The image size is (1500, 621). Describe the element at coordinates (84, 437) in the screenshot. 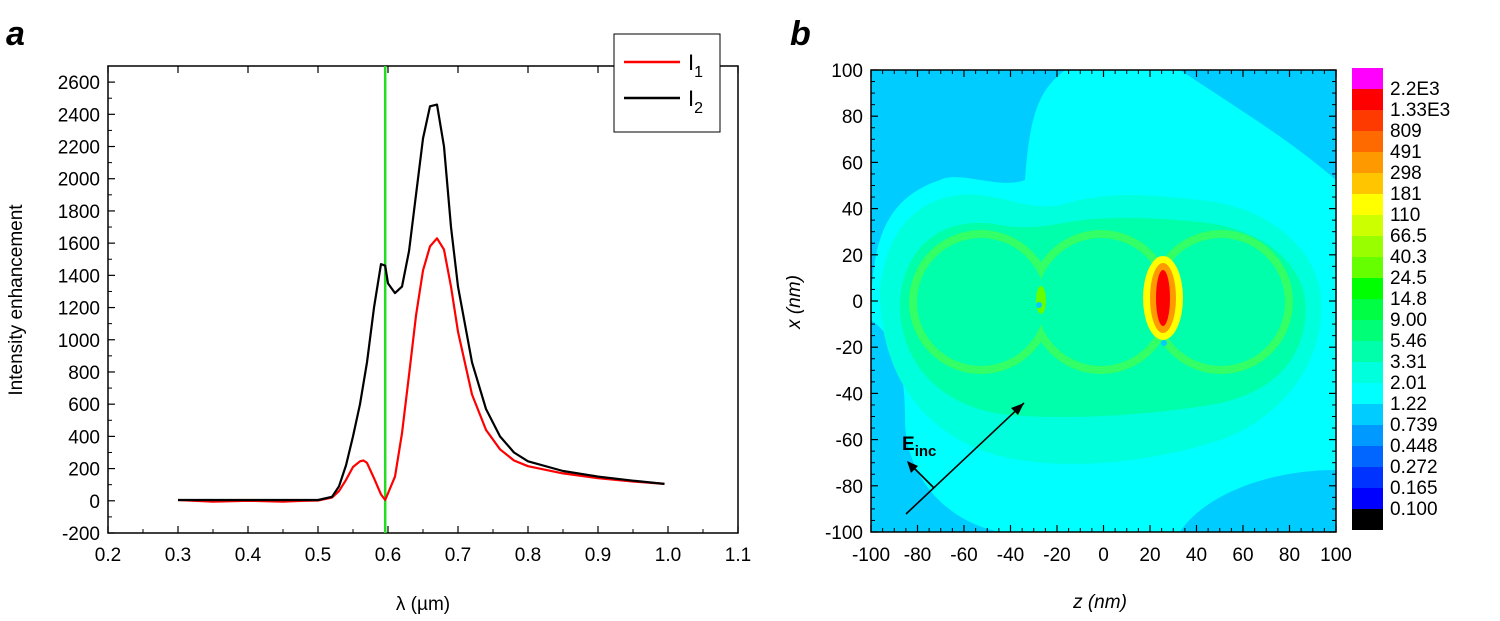

I see `y-tick-label: 400` at that location.